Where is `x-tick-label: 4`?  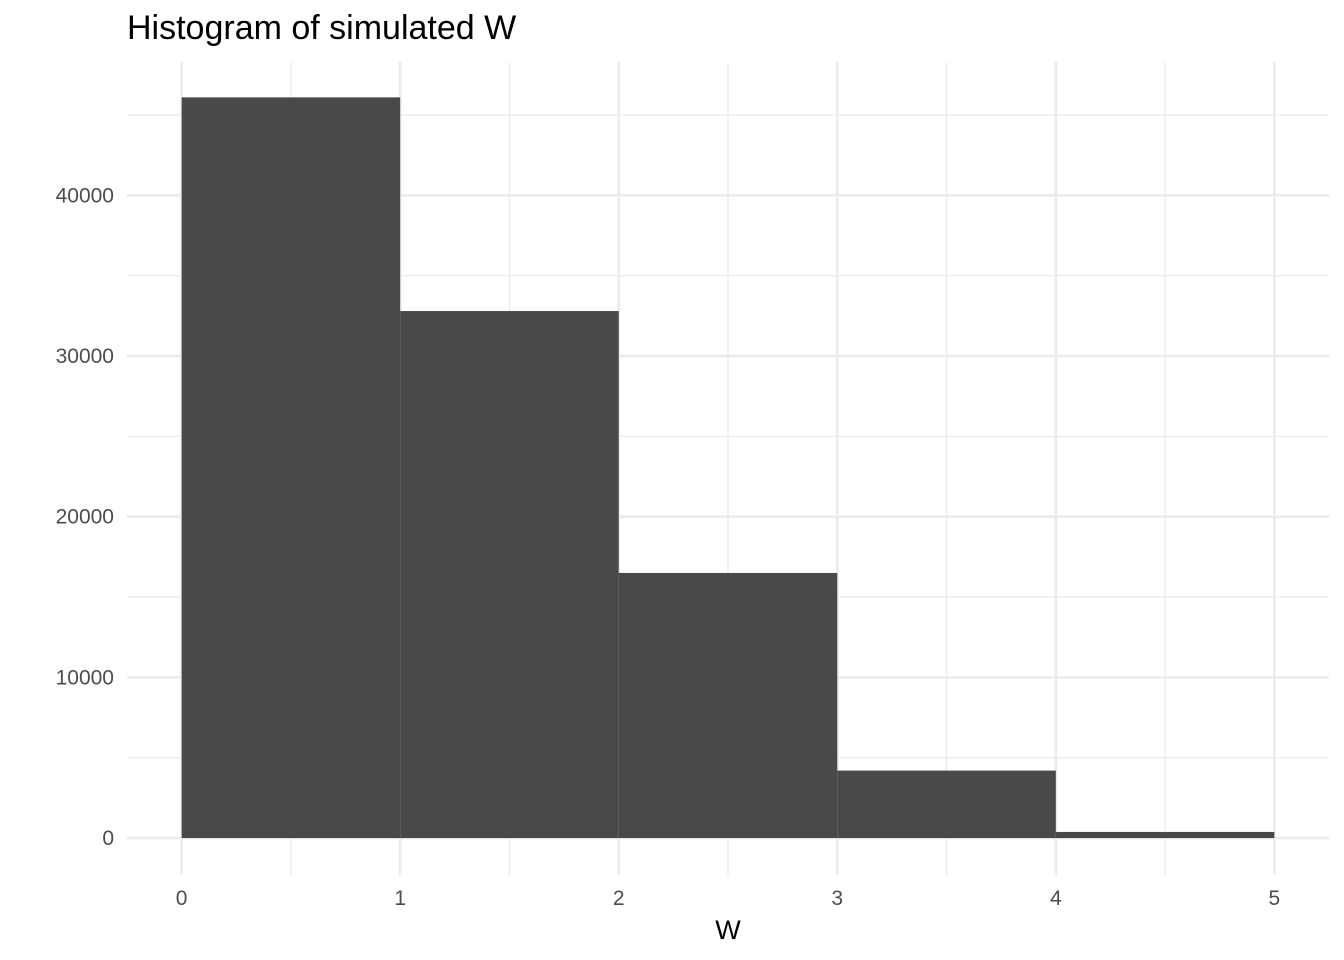 x-tick-label: 4 is located at coordinates (1056, 898).